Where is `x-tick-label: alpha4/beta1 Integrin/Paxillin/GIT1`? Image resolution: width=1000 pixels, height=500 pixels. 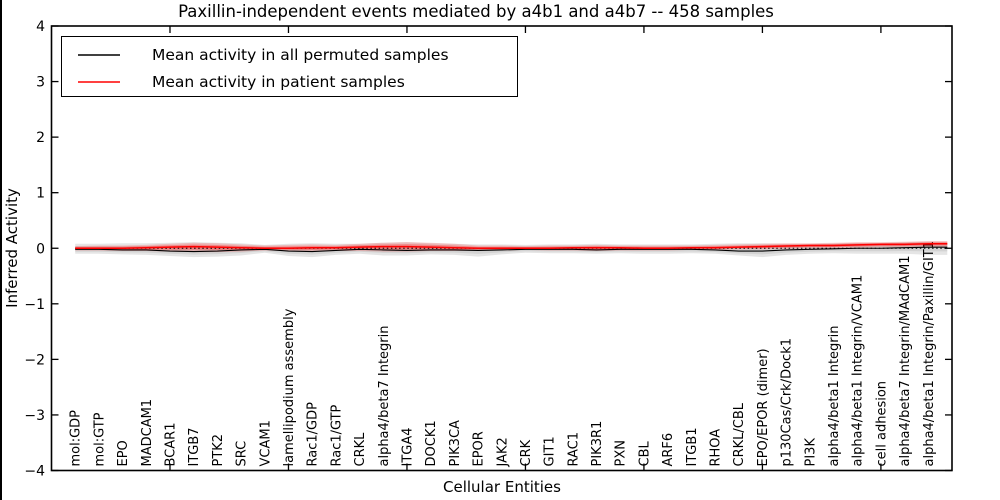 x-tick-label: alpha4/beta1 Integrin/Paxillin/GIT1 is located at coordinates (929, 354).